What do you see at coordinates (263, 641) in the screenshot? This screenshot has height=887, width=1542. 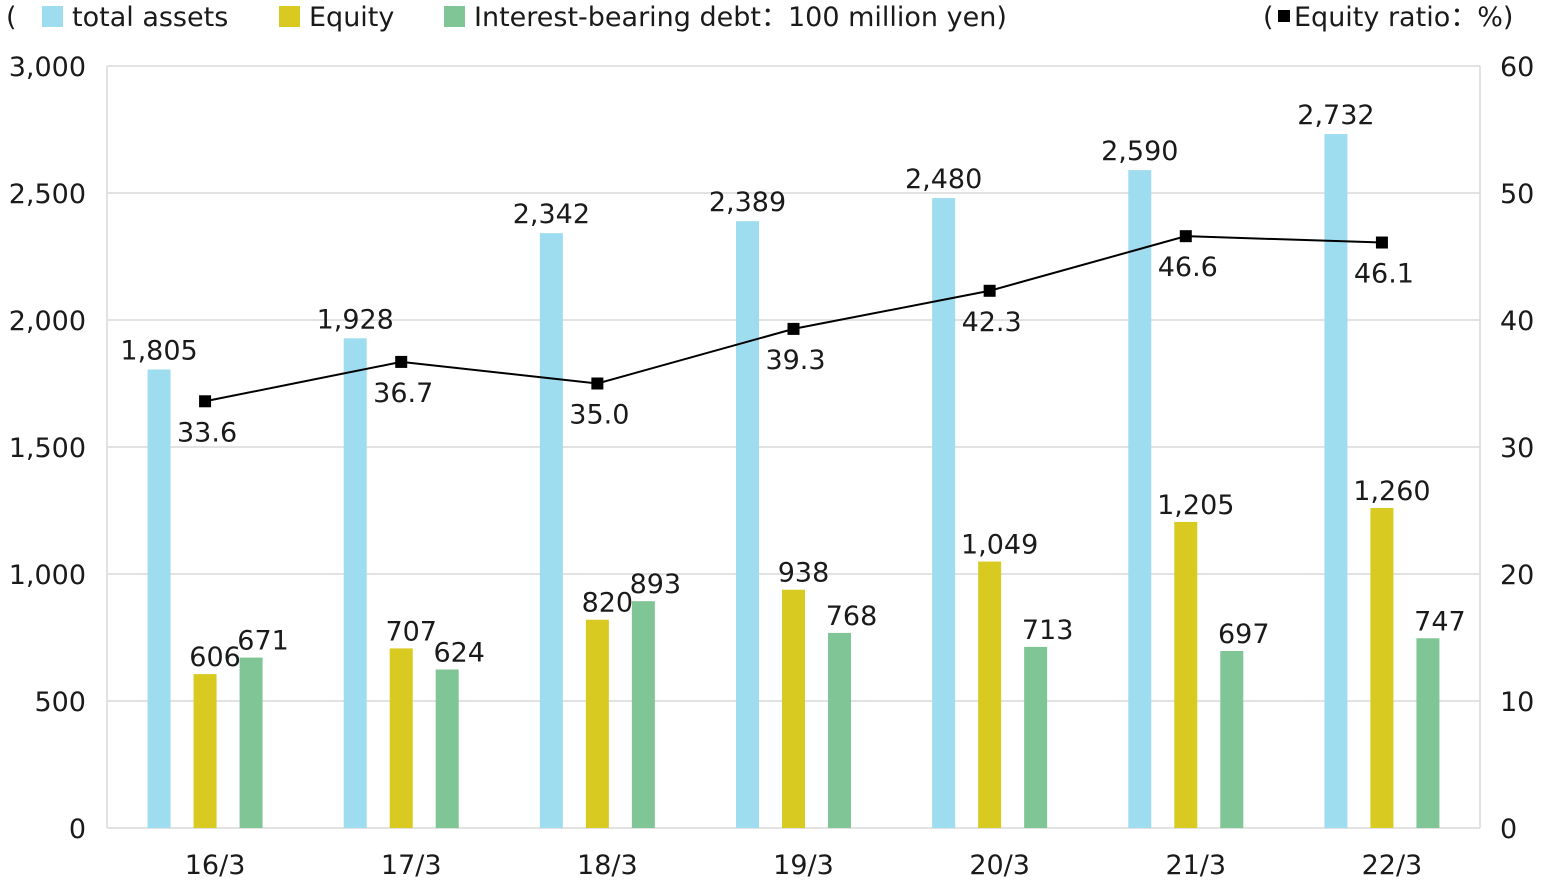 I see `bar-label-2-0: 671` at bounding box center [263, 641].